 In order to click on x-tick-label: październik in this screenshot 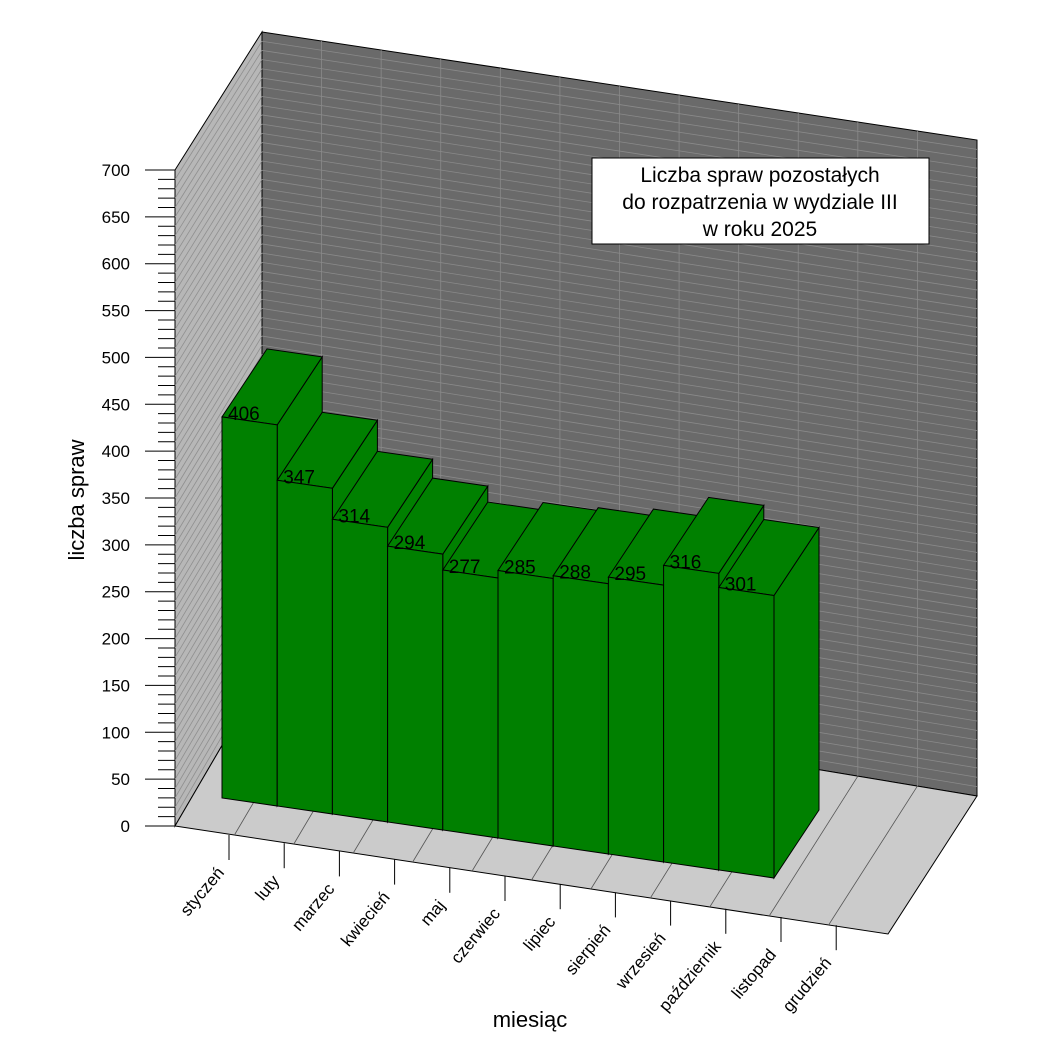, I will do `click(690, 976)`.